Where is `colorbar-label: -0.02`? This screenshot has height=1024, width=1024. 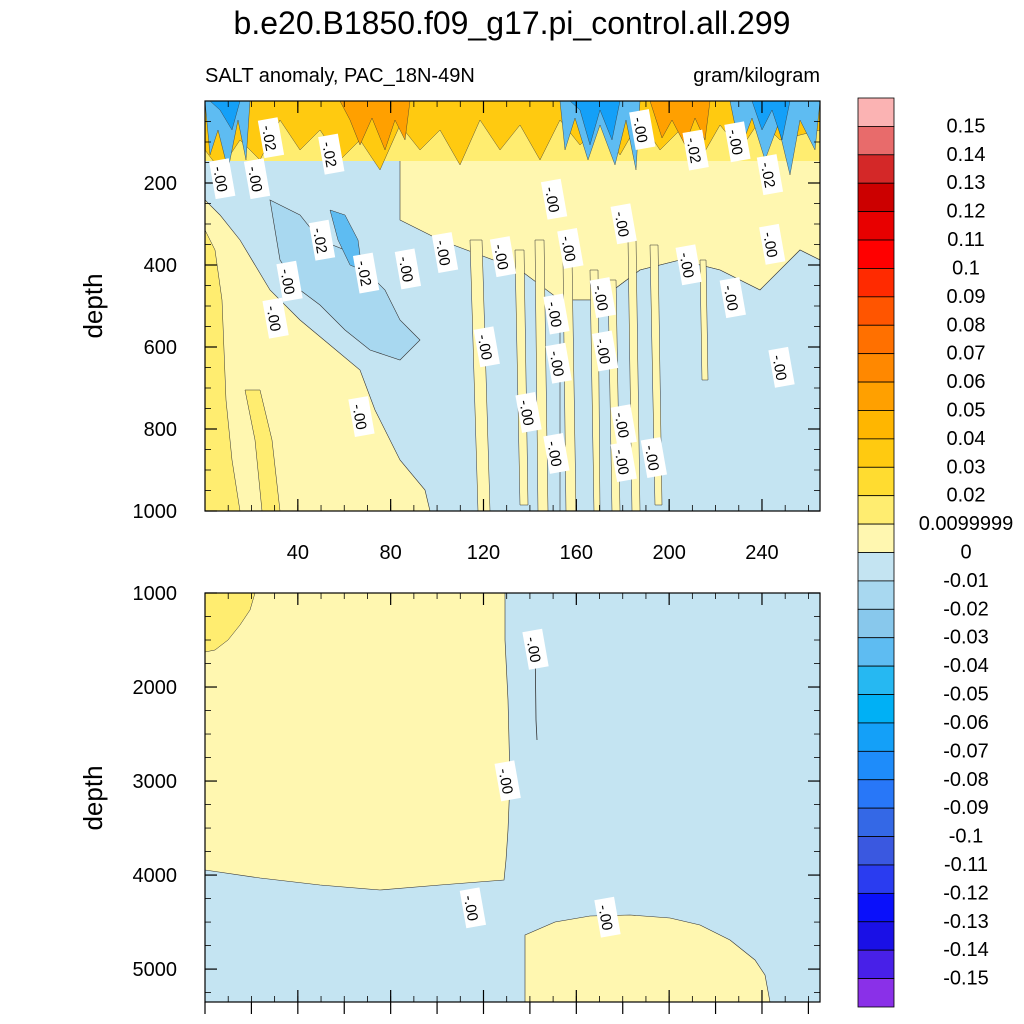 colorbar-label: -0.02 is located at coordinates (966, 609).